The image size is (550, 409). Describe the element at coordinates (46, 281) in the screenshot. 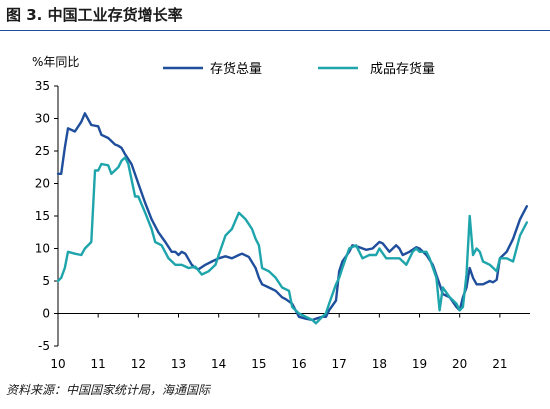

I see `y-tick-label: 5` at that location.